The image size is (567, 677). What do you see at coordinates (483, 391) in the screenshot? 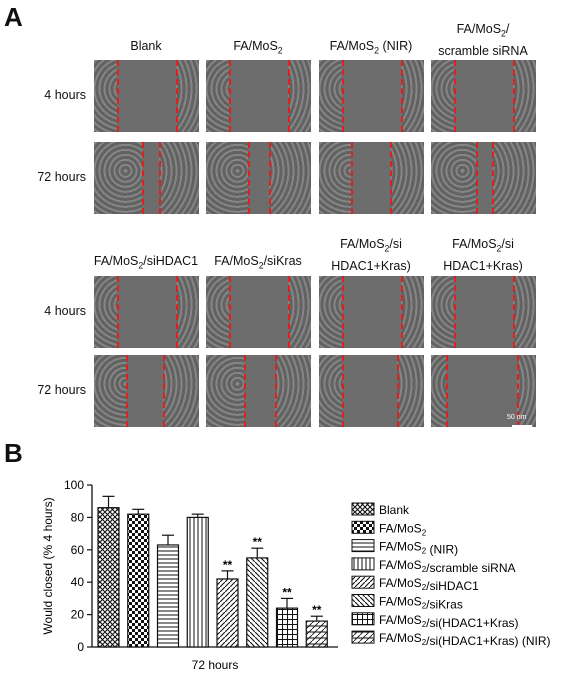
I see `micrograph-bottom-4-72h` at bounding box center [483, 391].